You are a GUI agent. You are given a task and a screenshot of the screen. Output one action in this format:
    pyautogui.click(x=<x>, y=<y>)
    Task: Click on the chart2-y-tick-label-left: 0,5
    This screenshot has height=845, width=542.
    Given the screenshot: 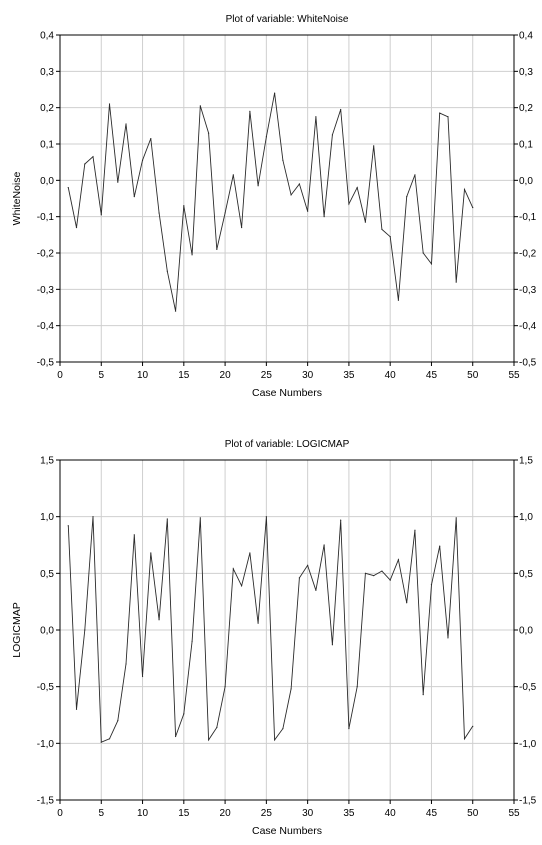 What is the action you would take?
    pyautogui.click(x=47, y=574)
    